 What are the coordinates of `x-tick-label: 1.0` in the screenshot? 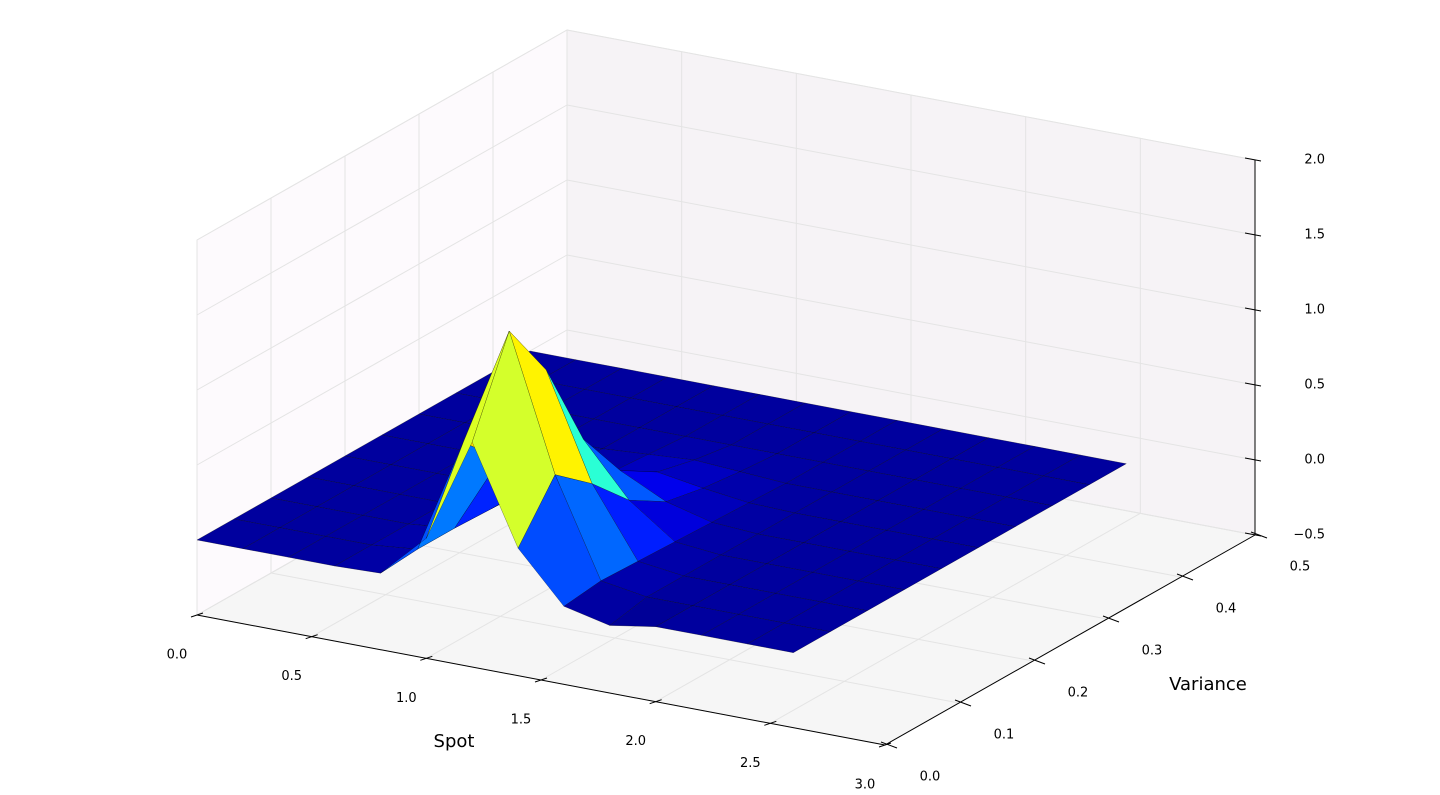 It's located at (406, 698).